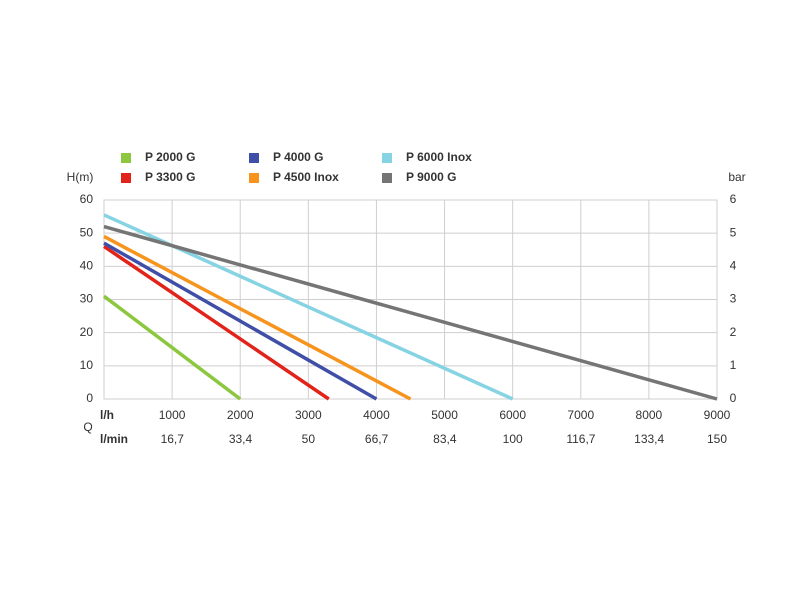 The image size is (800, 600). What do you see at coordinates (649, 439) in the screenshot?
I see `x2-tick-label: 133,4` at bounding box center [649, 439].